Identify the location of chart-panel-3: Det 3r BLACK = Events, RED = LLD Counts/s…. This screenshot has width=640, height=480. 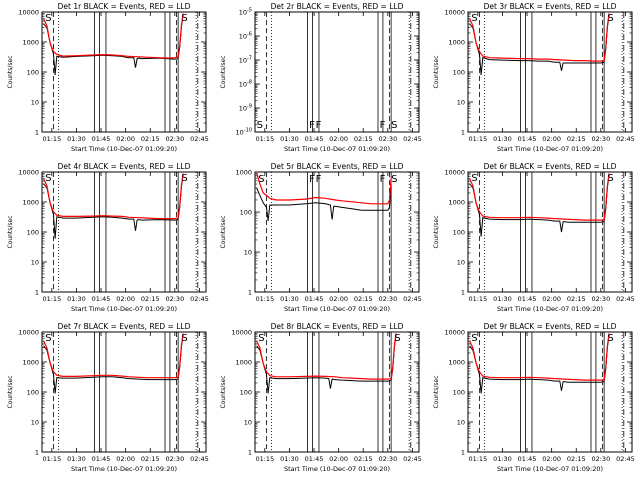
(534, 77).